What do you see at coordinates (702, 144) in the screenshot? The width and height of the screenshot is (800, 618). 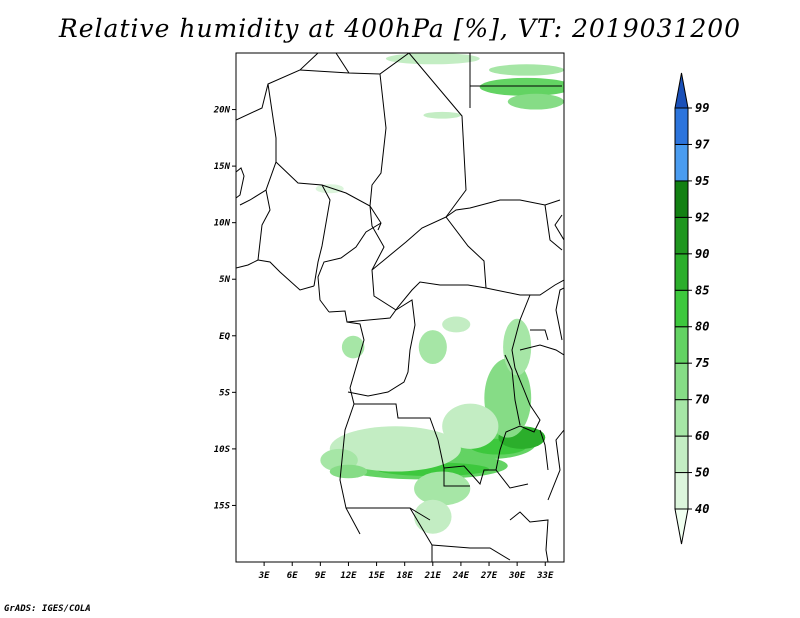 I see `colorbar-label: 97` at bounding box center [702, 144].